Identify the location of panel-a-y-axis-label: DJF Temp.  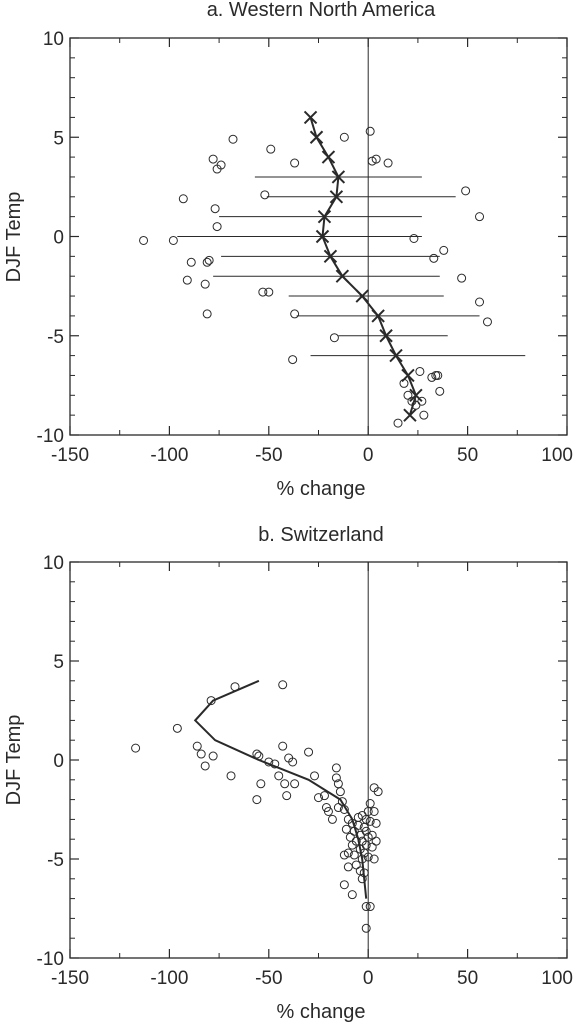
(14, 237).